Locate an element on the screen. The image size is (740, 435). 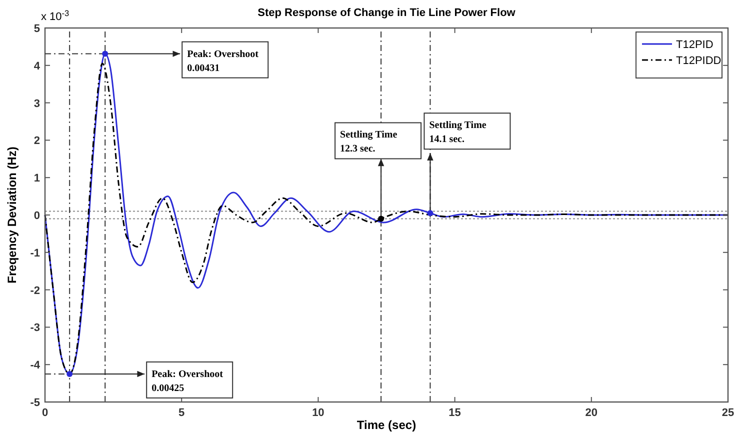
y-tick-label: 1 is located at coordinates (37, 178).